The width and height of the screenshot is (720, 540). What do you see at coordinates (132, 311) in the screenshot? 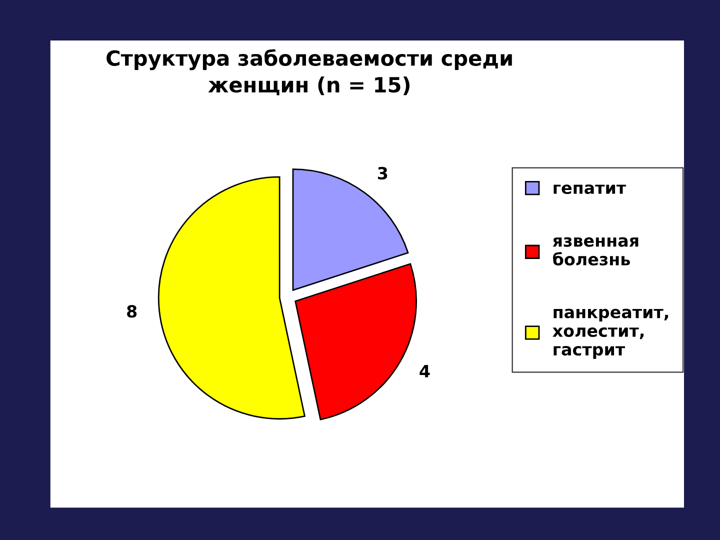
I see `data-label: 8` at bounding box center [132, 311].